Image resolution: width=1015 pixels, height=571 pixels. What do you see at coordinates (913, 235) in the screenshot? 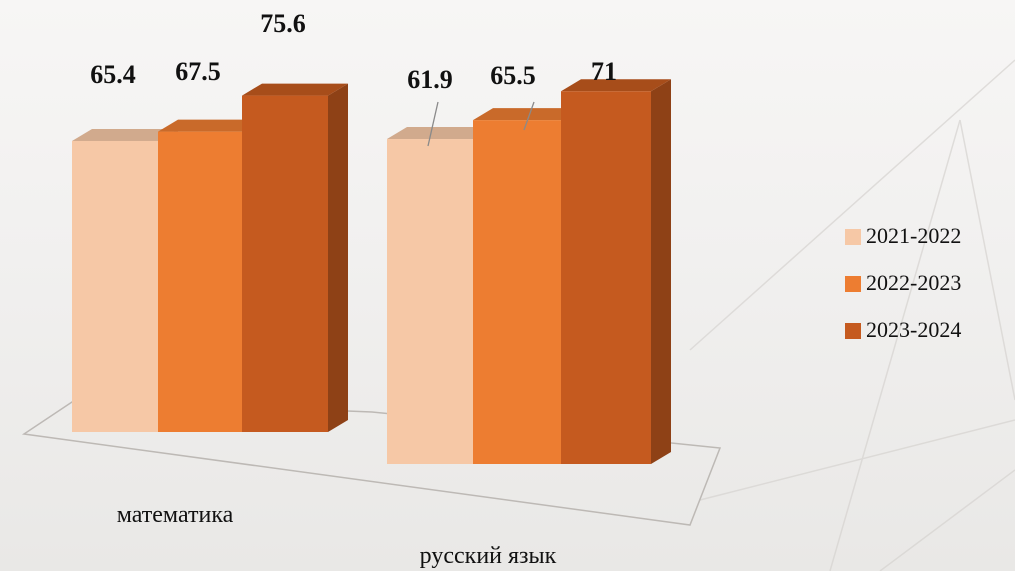
I see `legend-label: 2021-2022` at bounding box center [913, 235].